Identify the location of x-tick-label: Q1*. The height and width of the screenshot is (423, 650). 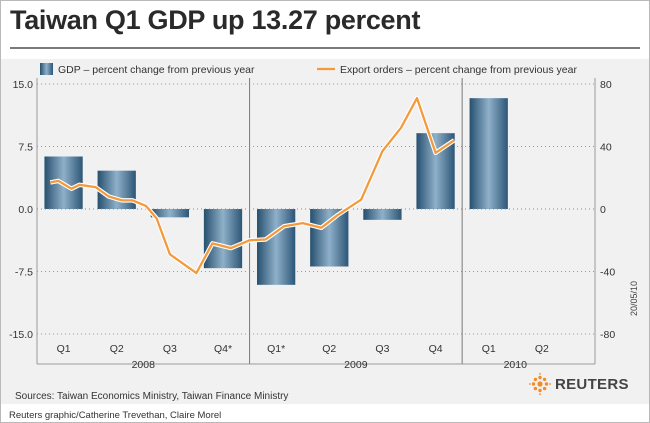
(276, 349).